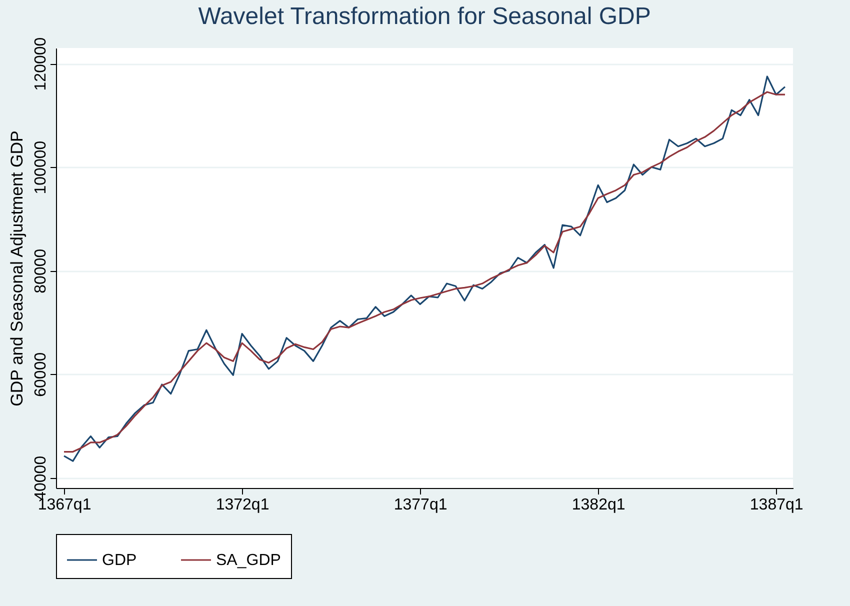 The width and height of the screenshot is (850, 606). Describe the element at coordinates (248, 560) in the screenshot. I see `legend-label: SA_GDP` at that location.